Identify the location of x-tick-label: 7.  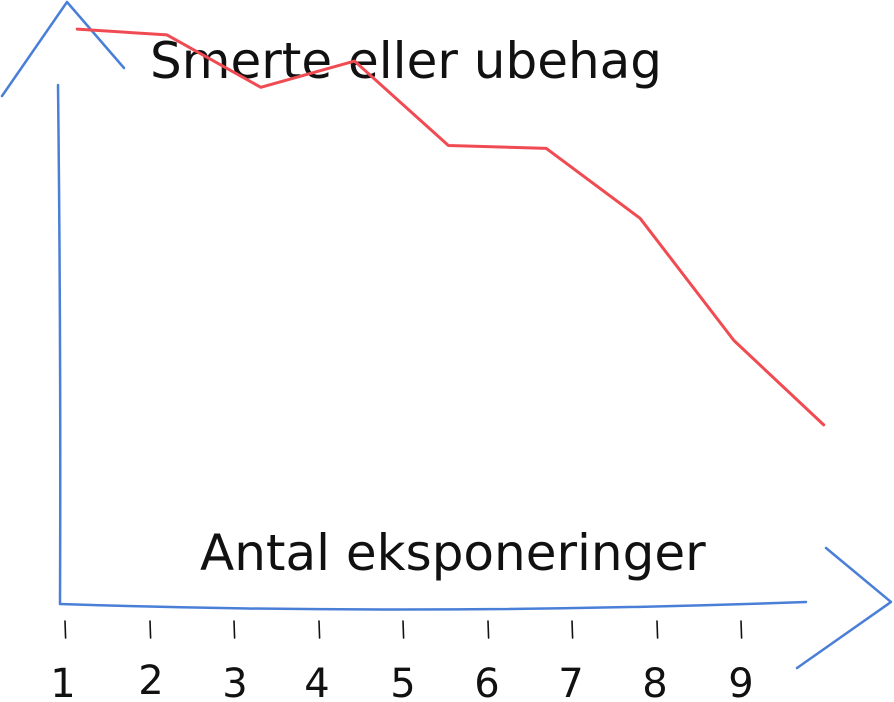
(570, 681).